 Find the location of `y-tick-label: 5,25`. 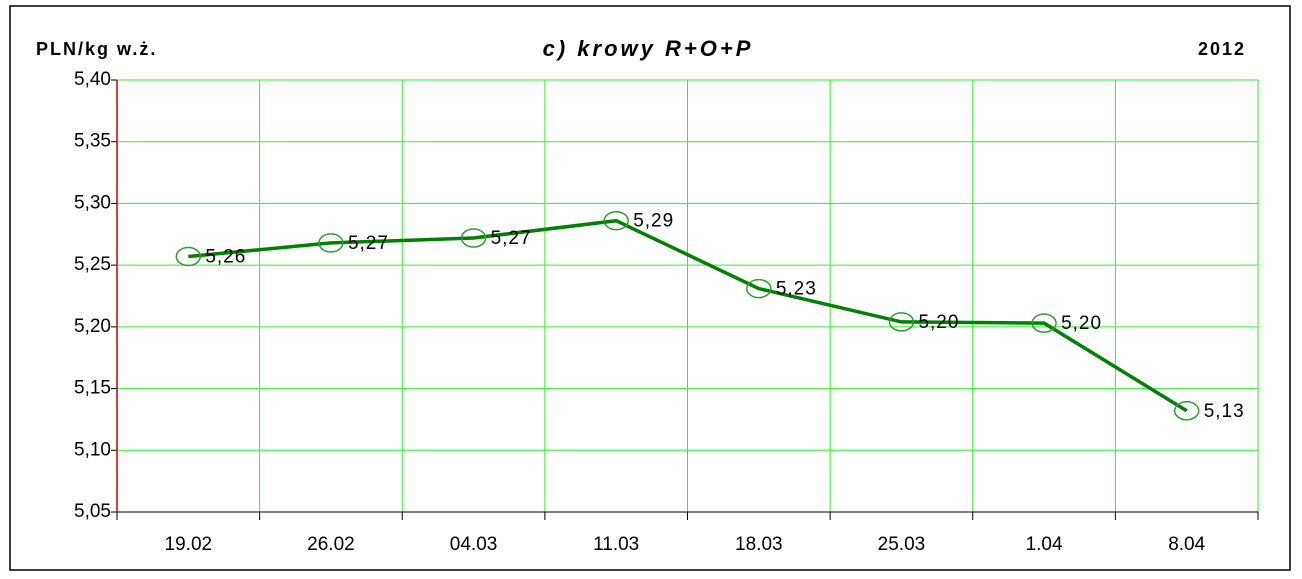

y-tick-label: 5,25 is located at coordinates (92, 264).